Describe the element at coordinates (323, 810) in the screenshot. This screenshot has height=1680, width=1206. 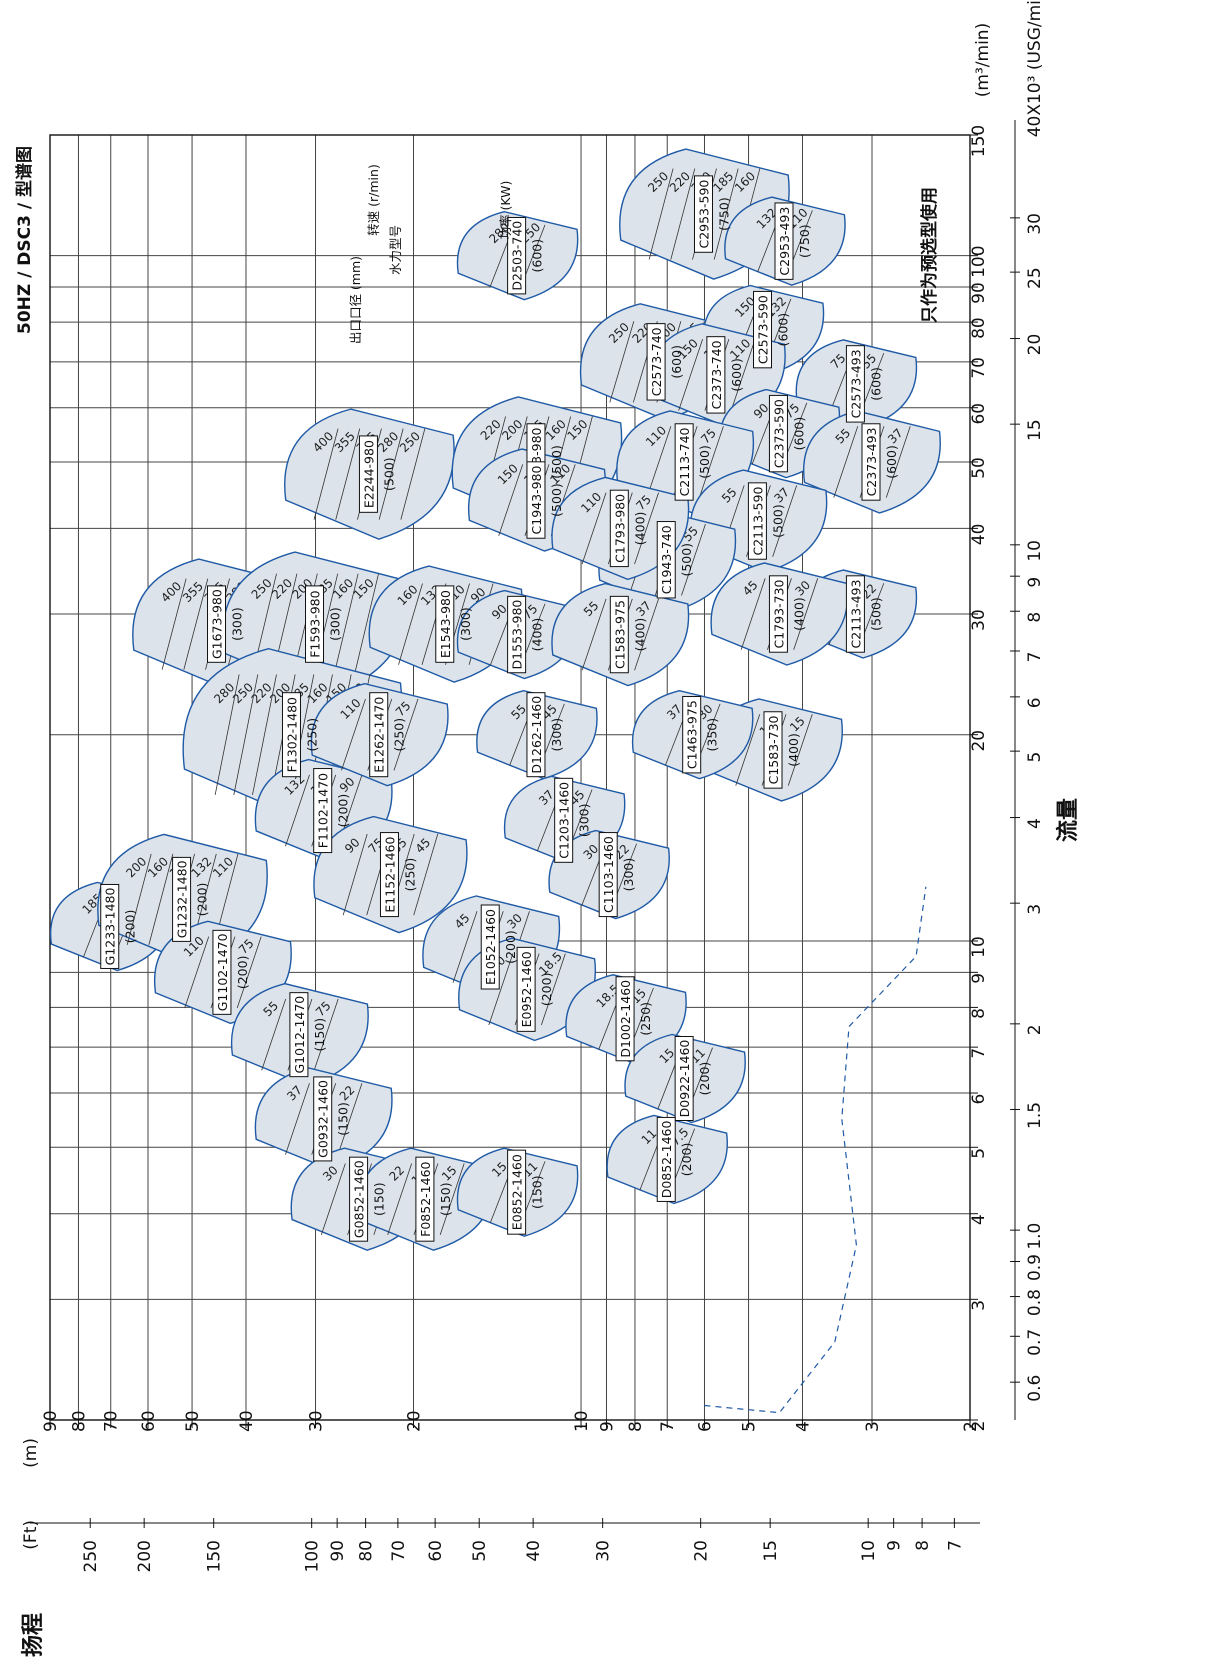
I see `model-name: F1102-1470` at that location.